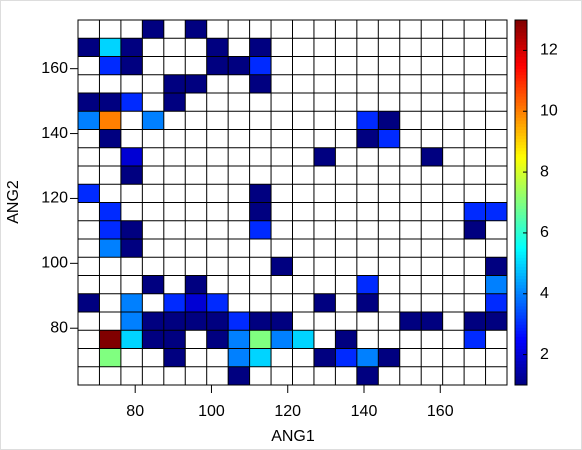 The height and width of the screenshot is (450, 582). Describe the element at coordinates (544, 171) in the screenshot. I see `colorbar-tick-label: 8` at that location.